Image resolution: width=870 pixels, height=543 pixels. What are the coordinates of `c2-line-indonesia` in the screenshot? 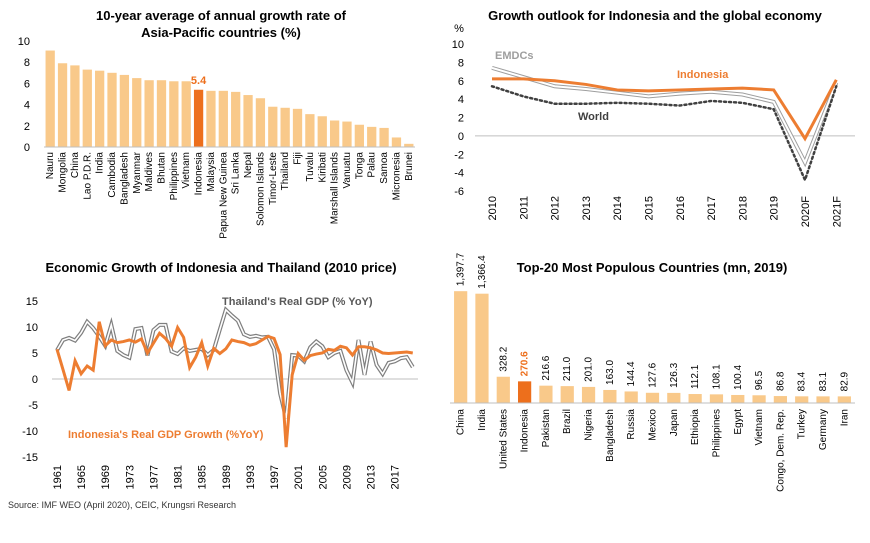 It's located at (665, 109).